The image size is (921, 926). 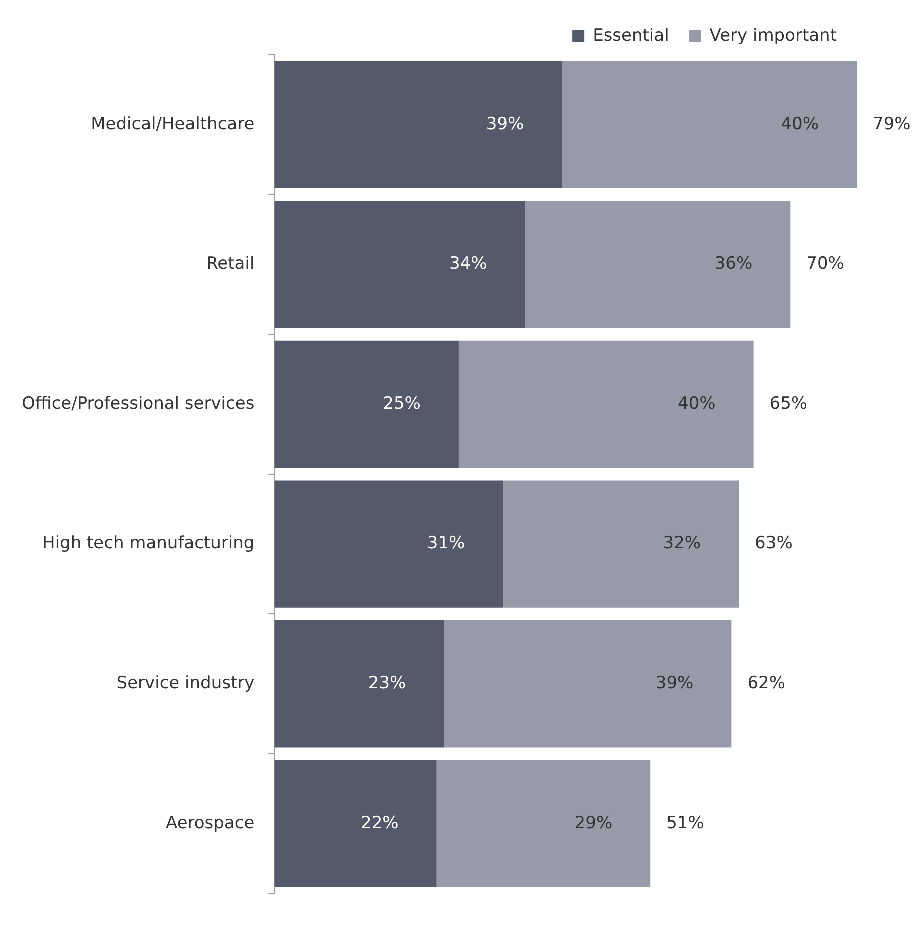 I want to click on y-tick-label: High tech manufacturing, so click(x=148, y=544).